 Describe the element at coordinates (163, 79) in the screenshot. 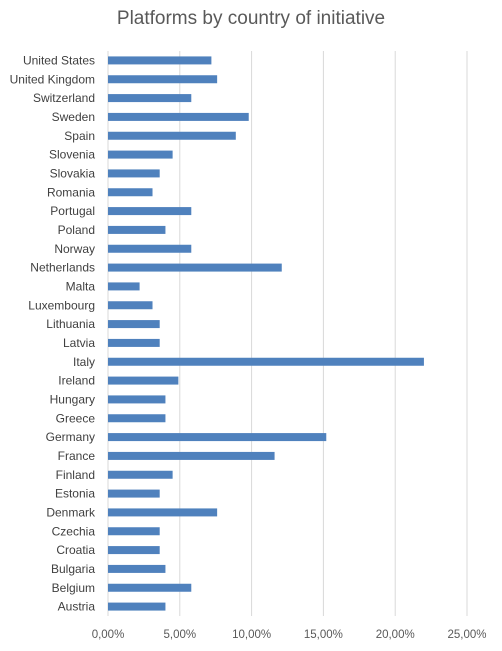

I see `bar-united-kingdom` at that location.